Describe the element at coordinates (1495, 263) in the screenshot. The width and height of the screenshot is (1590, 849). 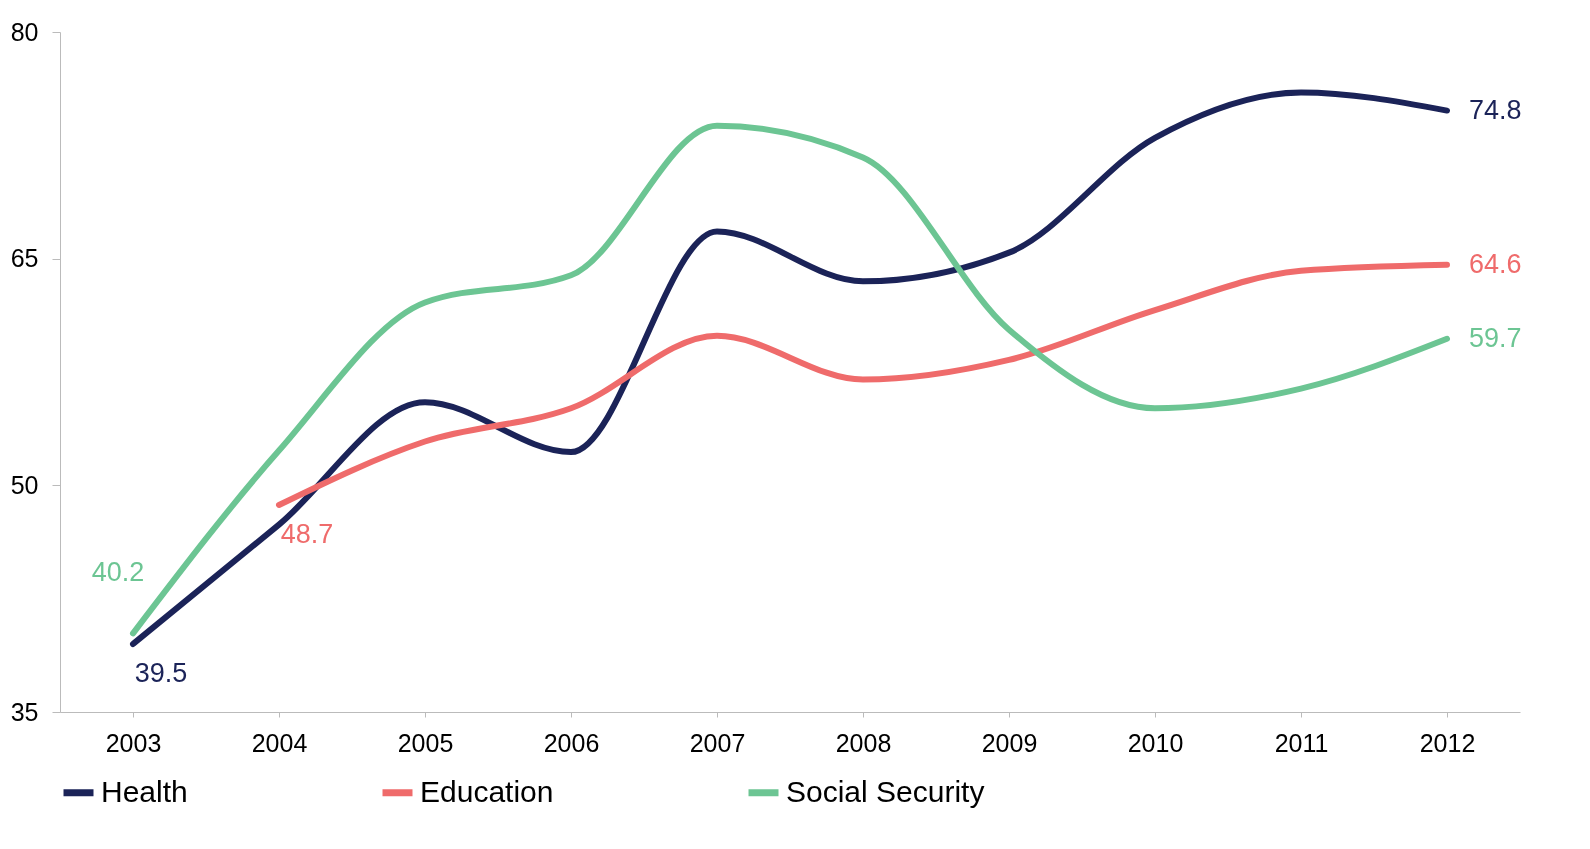
I see `data-label: 64.6` at that location.